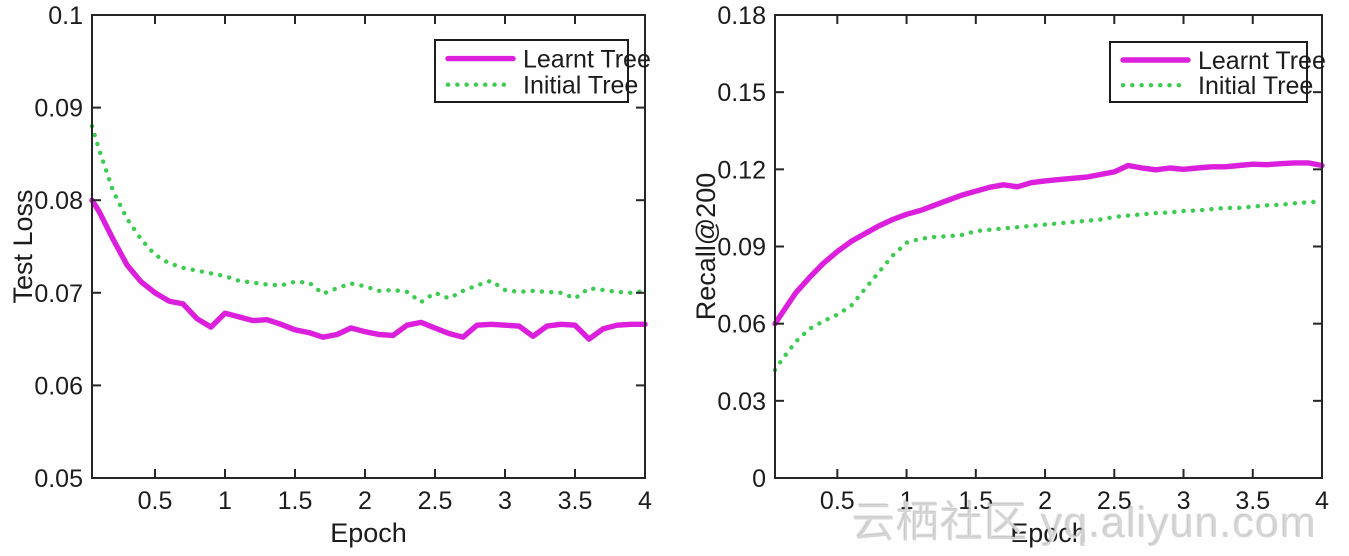  I want to click on y-tick-label: 0.15, so click(741, 93).